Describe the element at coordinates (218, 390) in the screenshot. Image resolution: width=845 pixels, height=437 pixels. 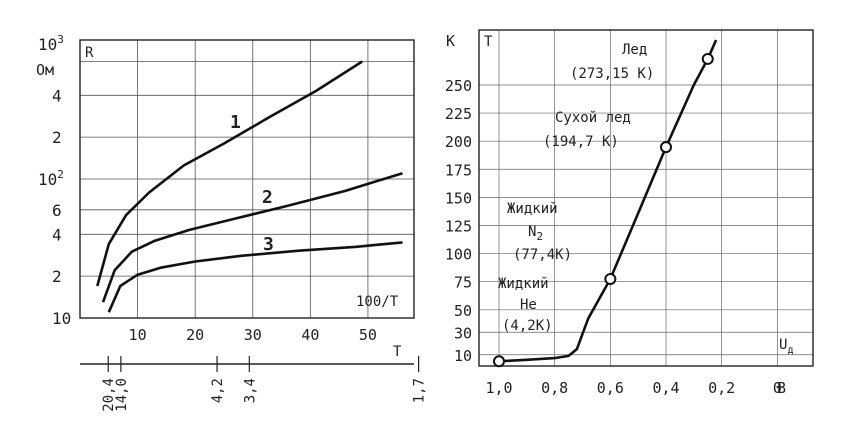
I see `t-axis-tick-label: 4,2` at that location.